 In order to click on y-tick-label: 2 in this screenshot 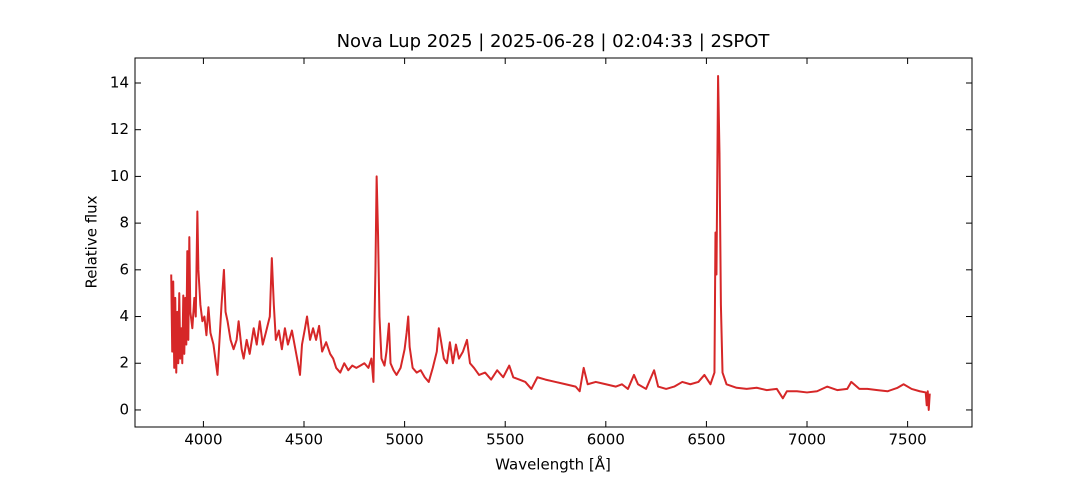, I will do `click(124, 363)`.